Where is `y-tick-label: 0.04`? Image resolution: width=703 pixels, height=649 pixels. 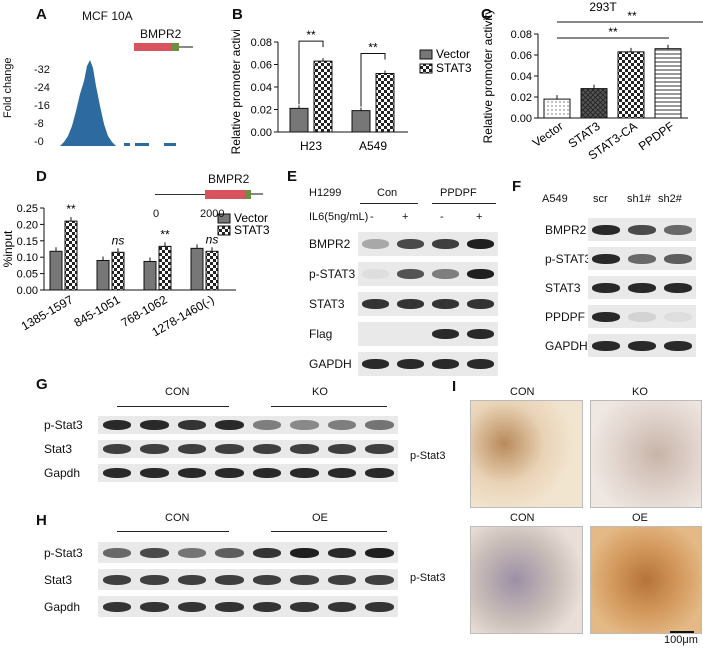
y-tick-label: 0.04 is located at coordinates (521, 77).